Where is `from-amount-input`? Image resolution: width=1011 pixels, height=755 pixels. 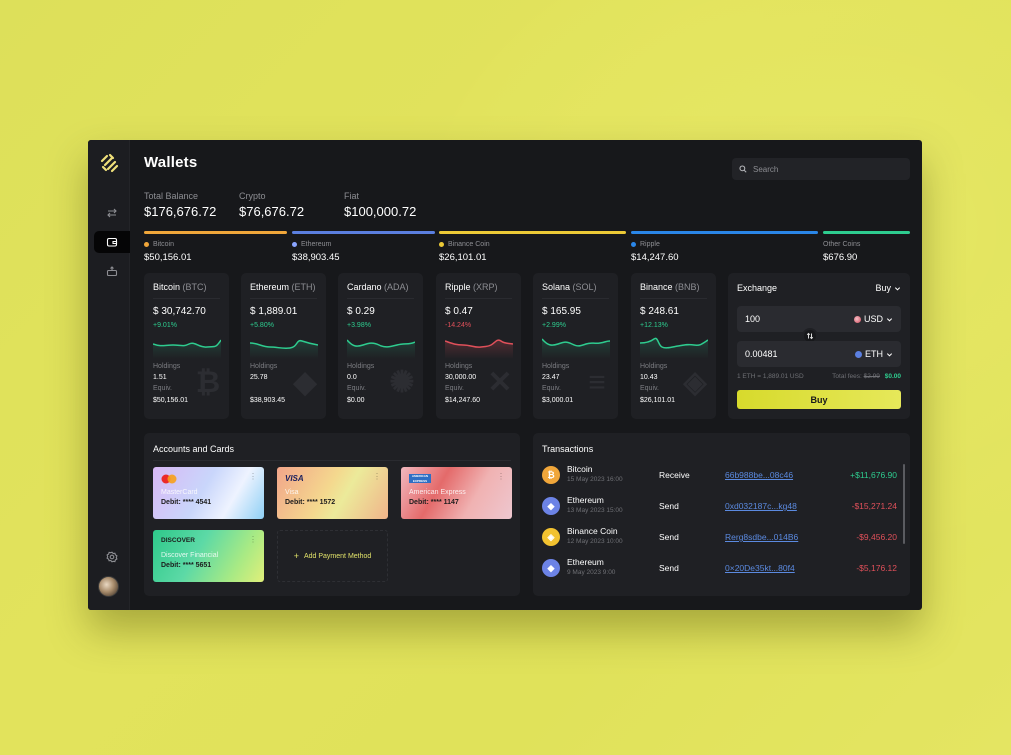
from-amount-input is located at coordinates (785, 319).